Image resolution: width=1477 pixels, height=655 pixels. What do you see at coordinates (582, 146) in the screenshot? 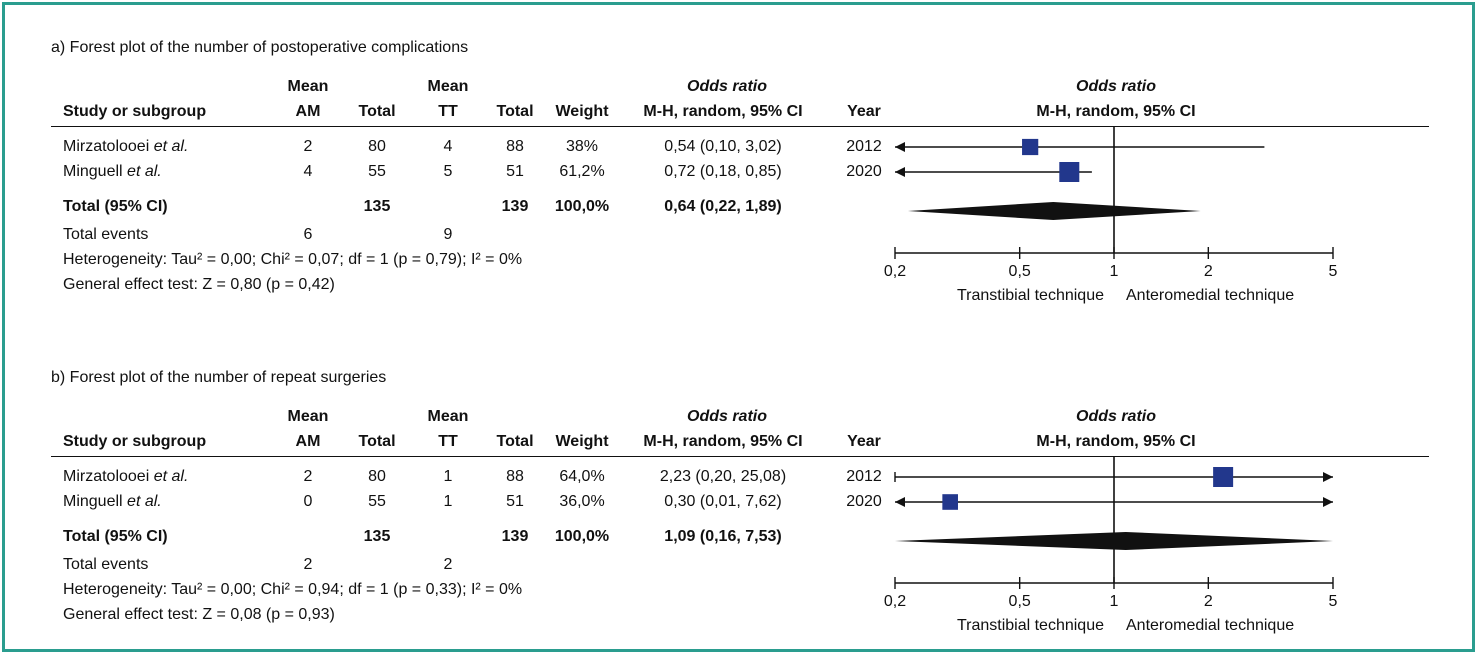
I see `cell-weight: 38%` at bounding box center [582, 146].